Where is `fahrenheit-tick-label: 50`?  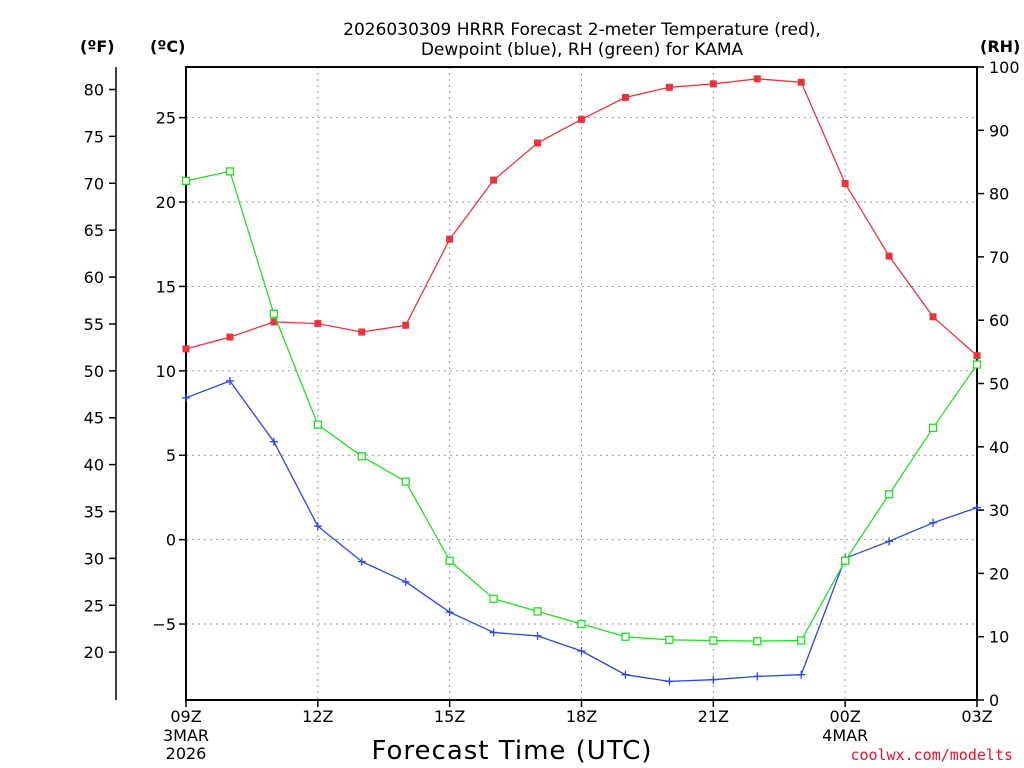
fahrenheit-tick-label: 50 is located at coordinates (94, 371).